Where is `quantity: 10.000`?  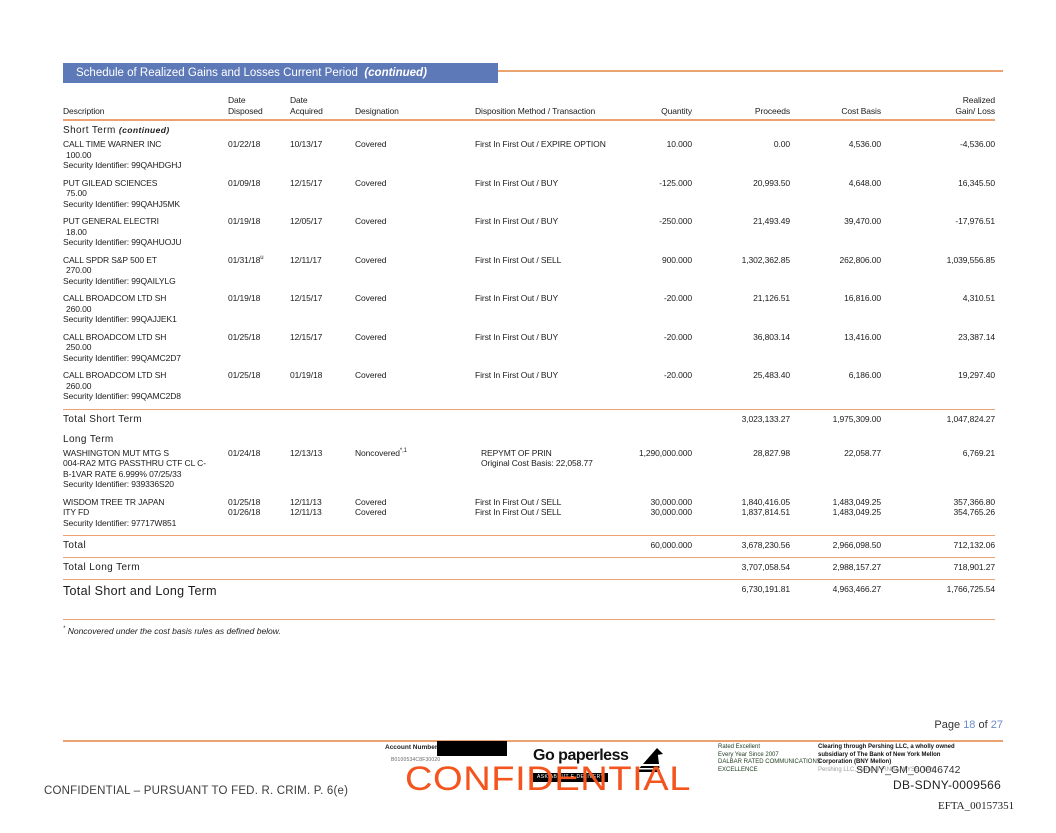 quantity: 10.000 is located at coordinates (679, 144).